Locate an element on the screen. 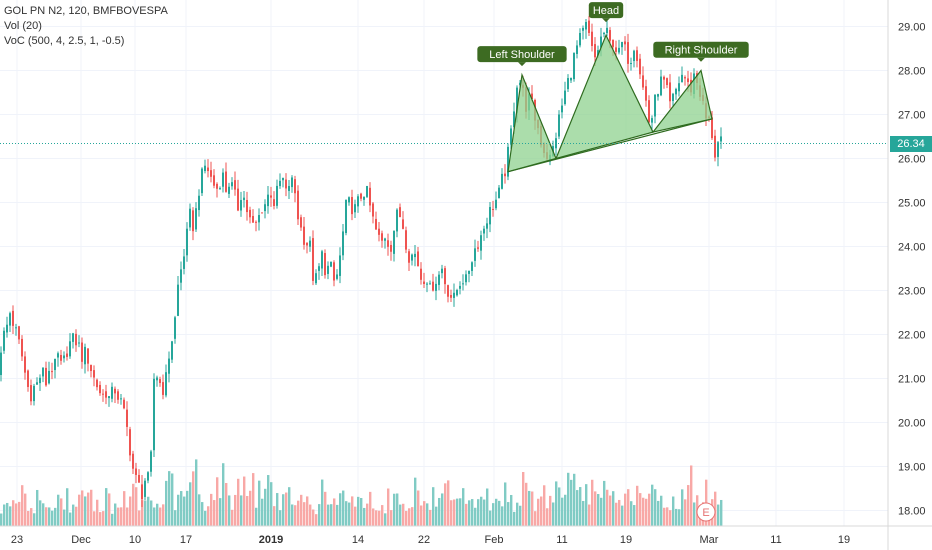 This screenshot has width=932, height=550. earnings-icon is located at coordinates (706, 512).